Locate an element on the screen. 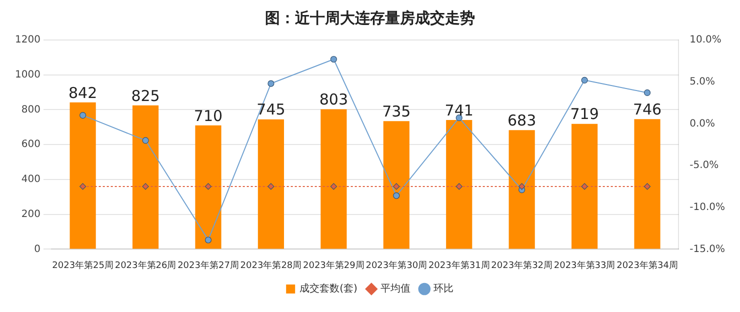  data-label: 710 is located at coordinates (208, 115).